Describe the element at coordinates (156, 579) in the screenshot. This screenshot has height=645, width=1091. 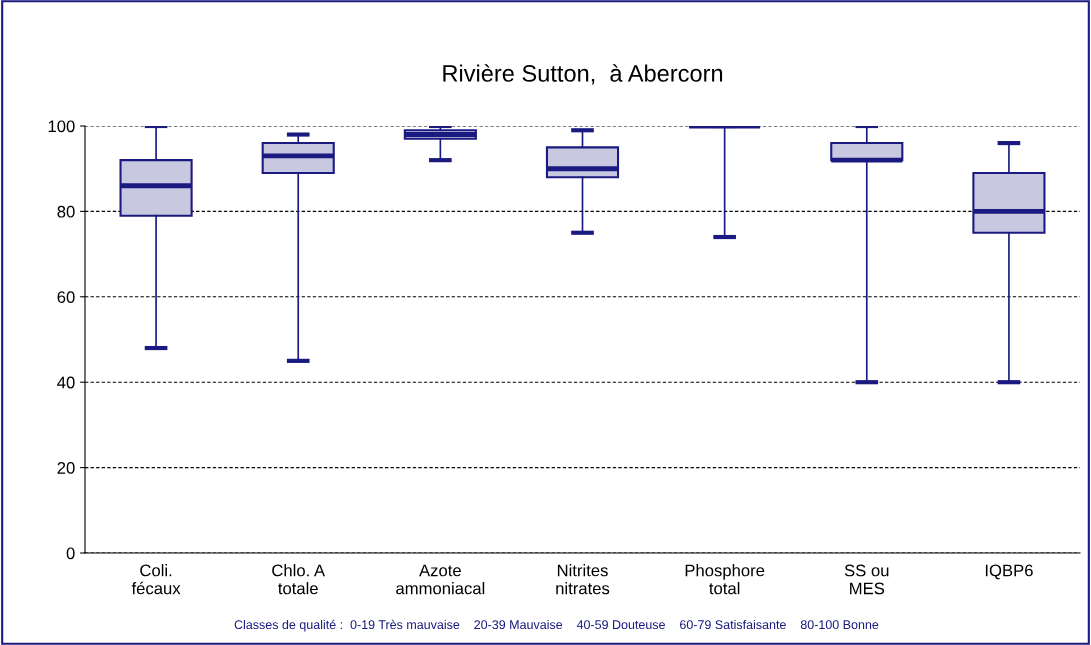
I see `x-tick-label: Coli. fécaux` at that location.